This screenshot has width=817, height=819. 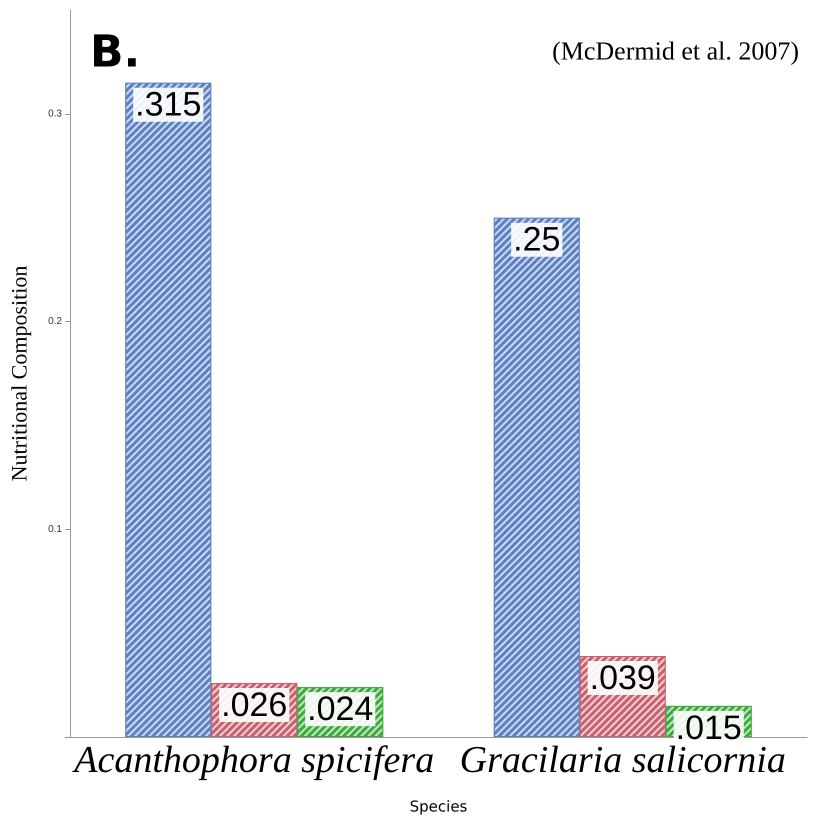 I want to click on data-label: .015, so click(x=709, y=727).